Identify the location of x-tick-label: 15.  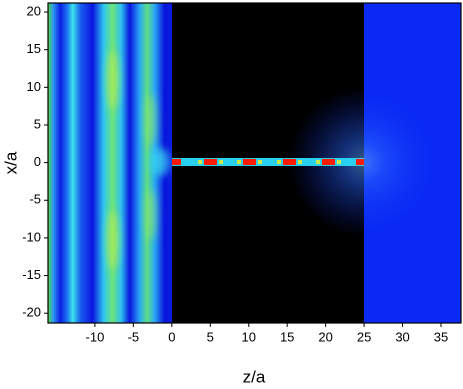
(287, 336).